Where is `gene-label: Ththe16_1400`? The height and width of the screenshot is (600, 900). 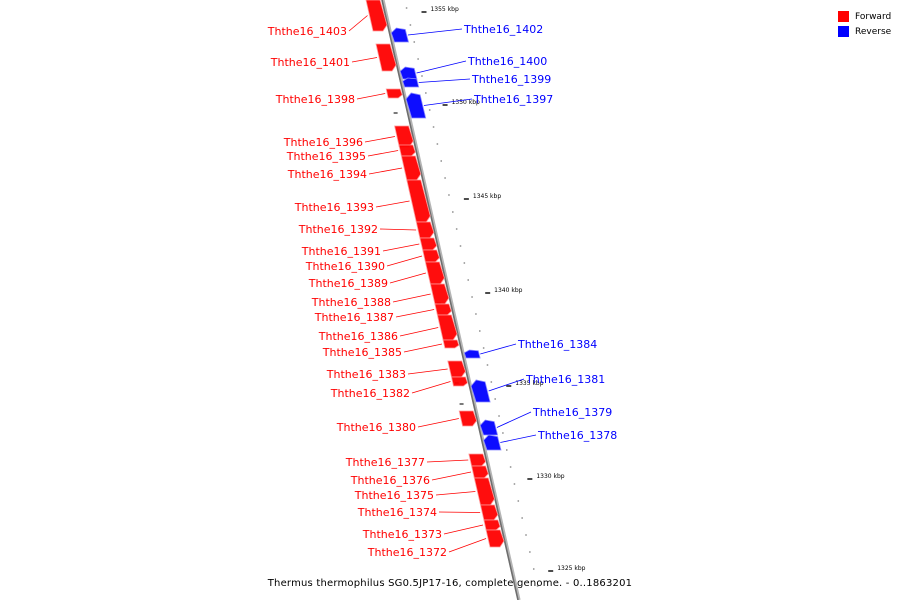 gene-label: Ththe16_1400 is located at coordinates (507, 61).